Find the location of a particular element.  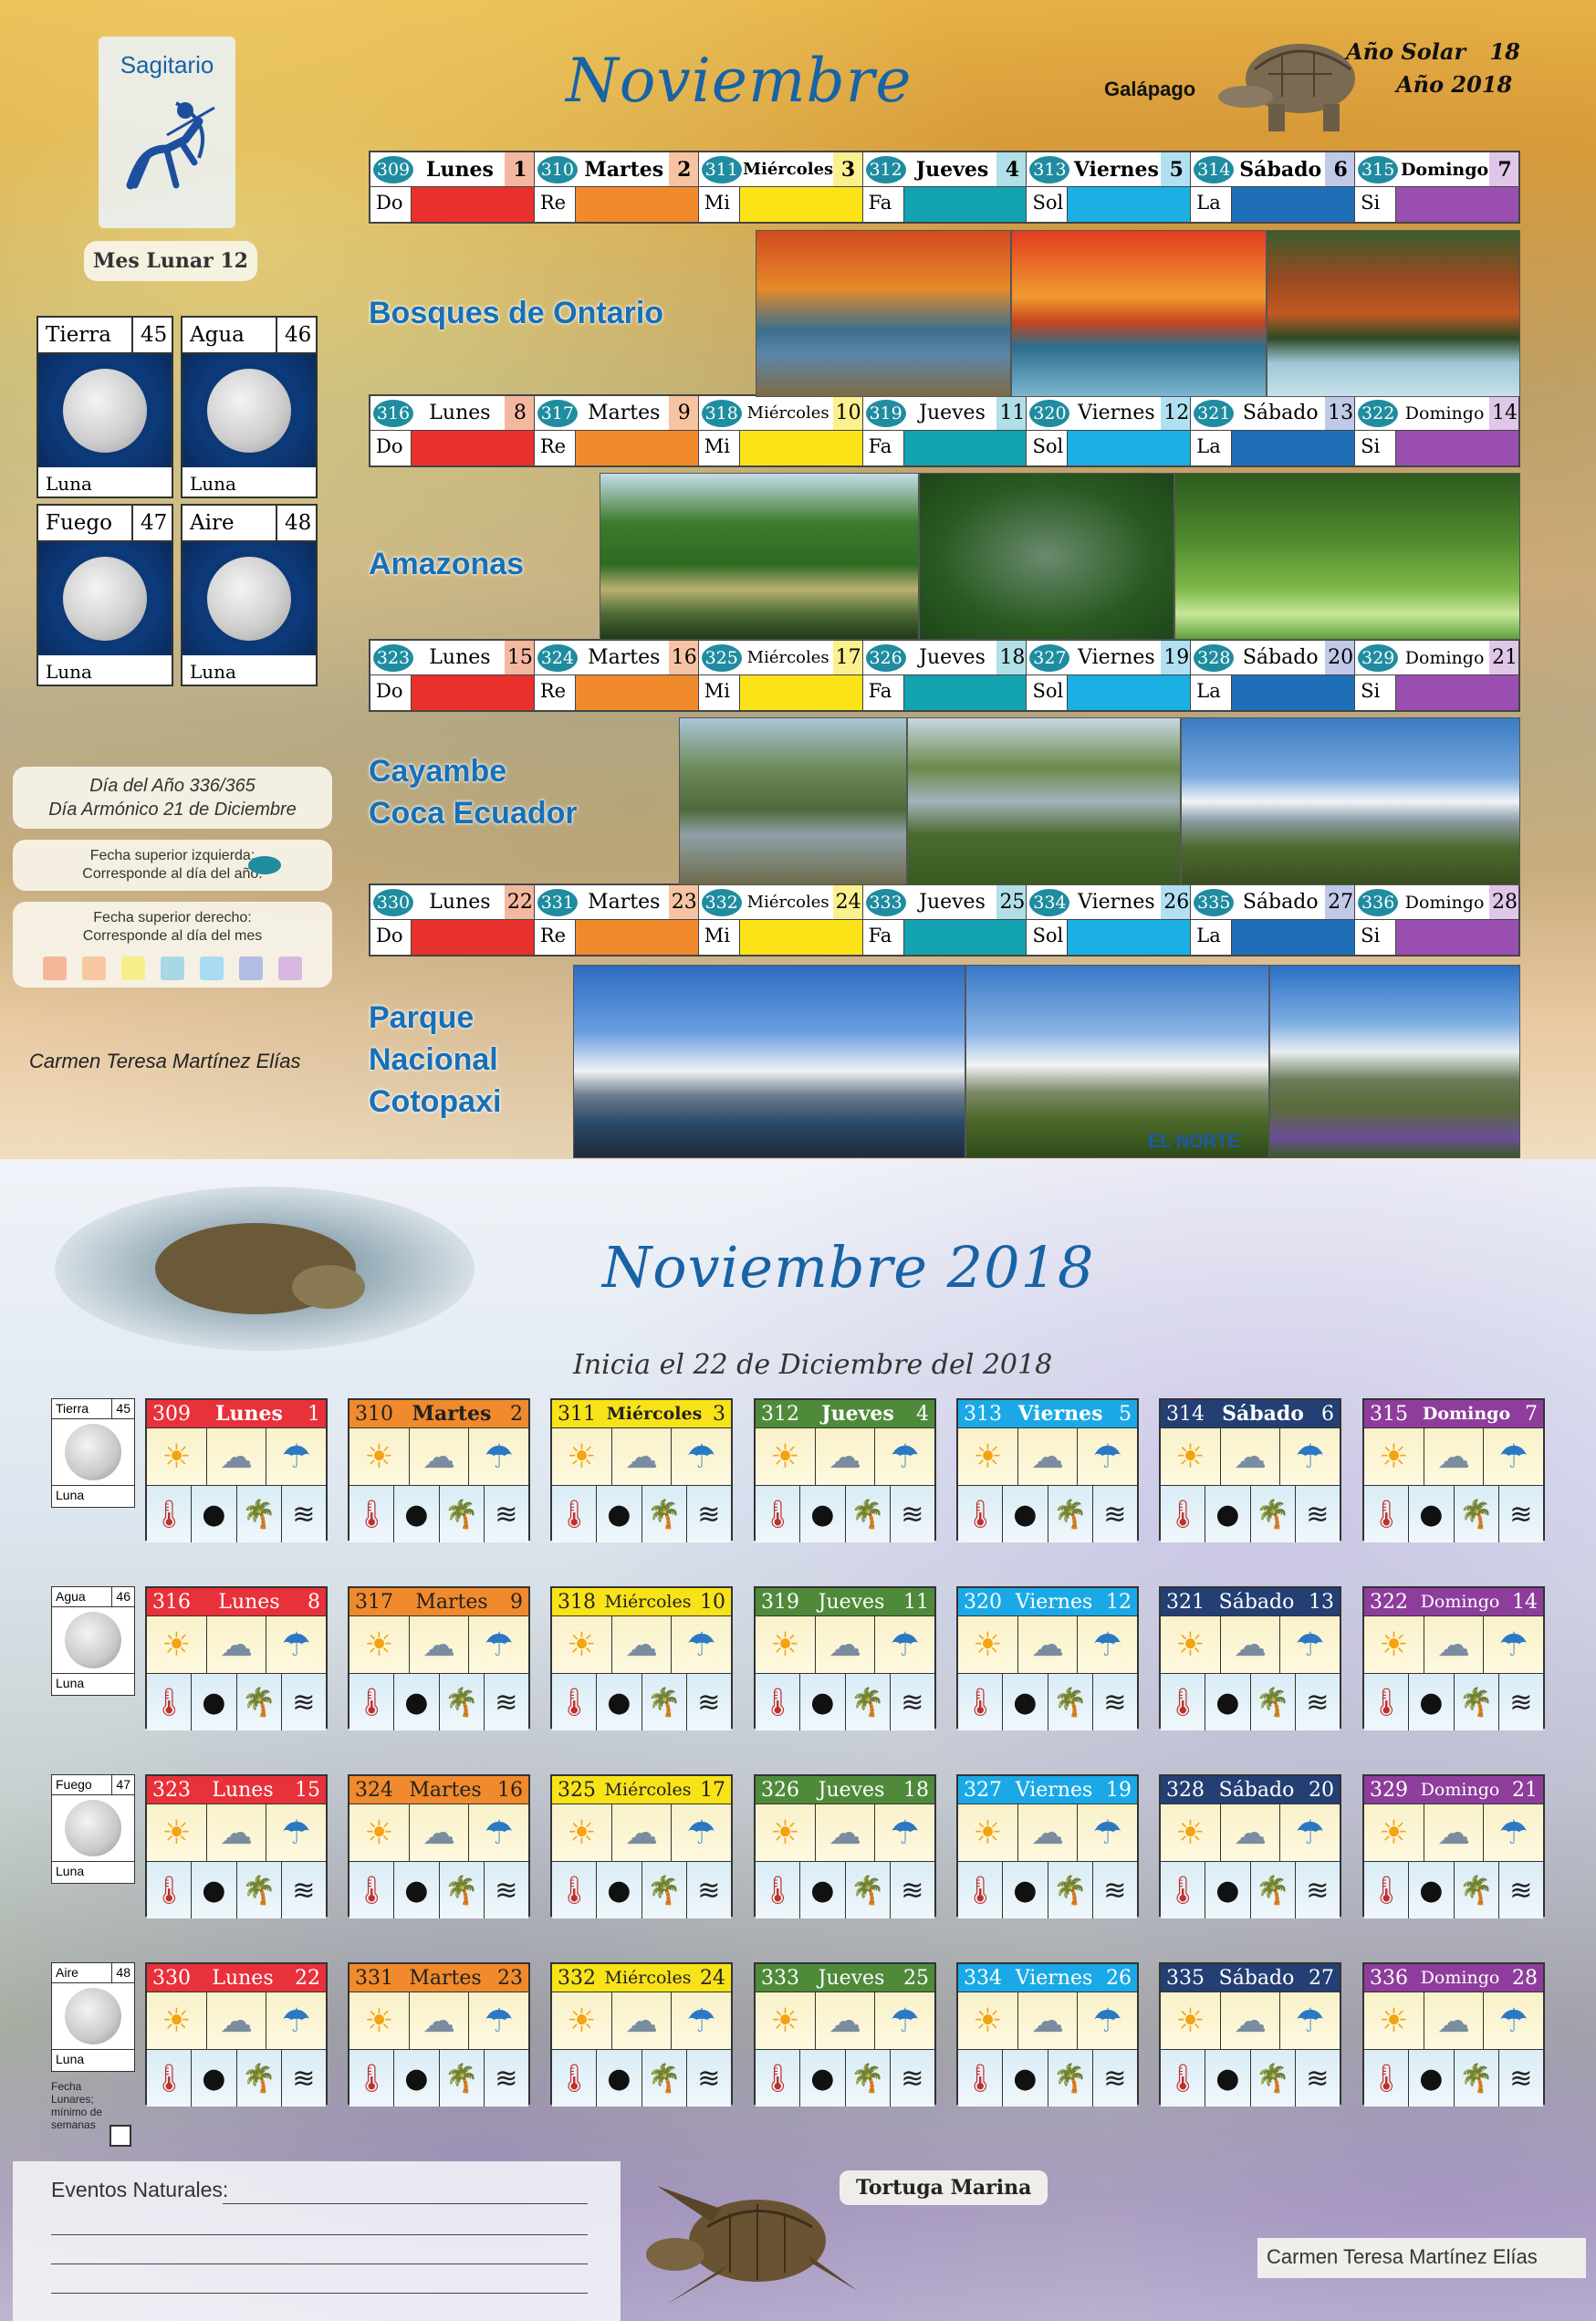

day-header-cell: 333 Jueves 25 is located at coordinates (945, 902).